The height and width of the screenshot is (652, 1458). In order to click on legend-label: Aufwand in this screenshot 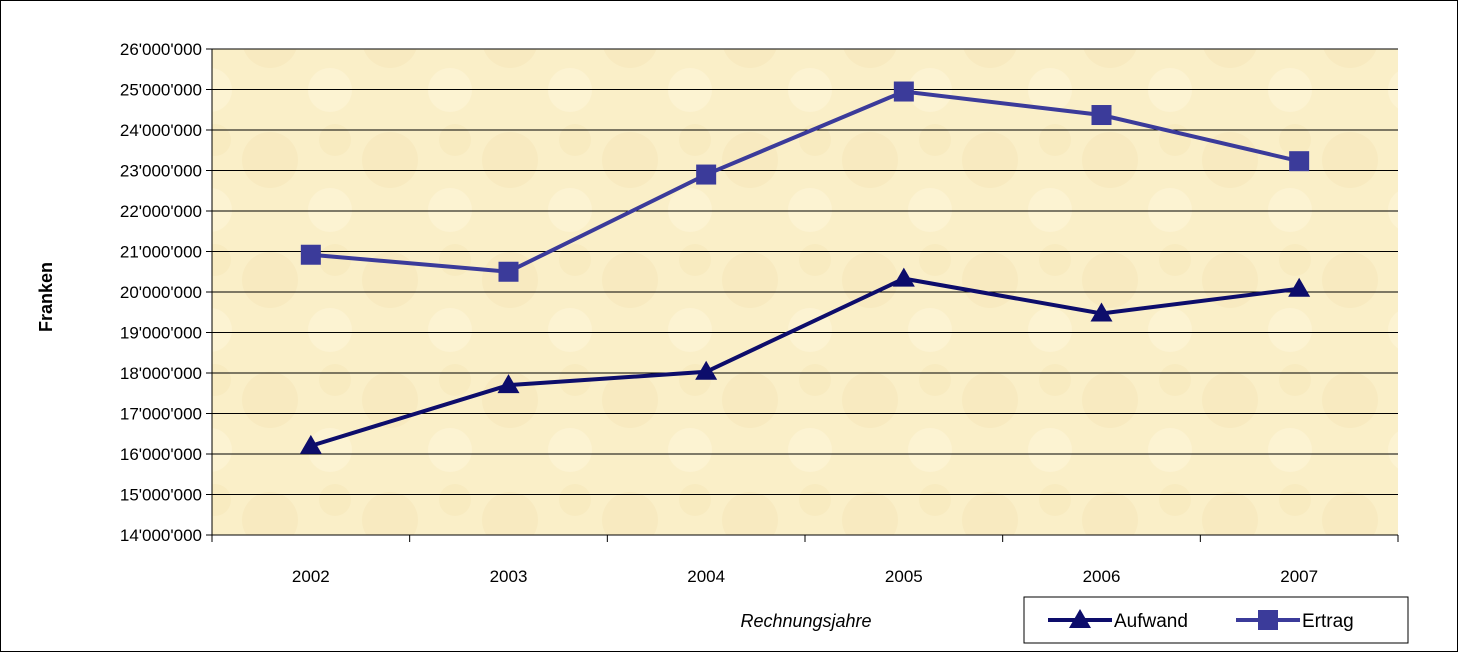, I will do `click(1151, 621)`.